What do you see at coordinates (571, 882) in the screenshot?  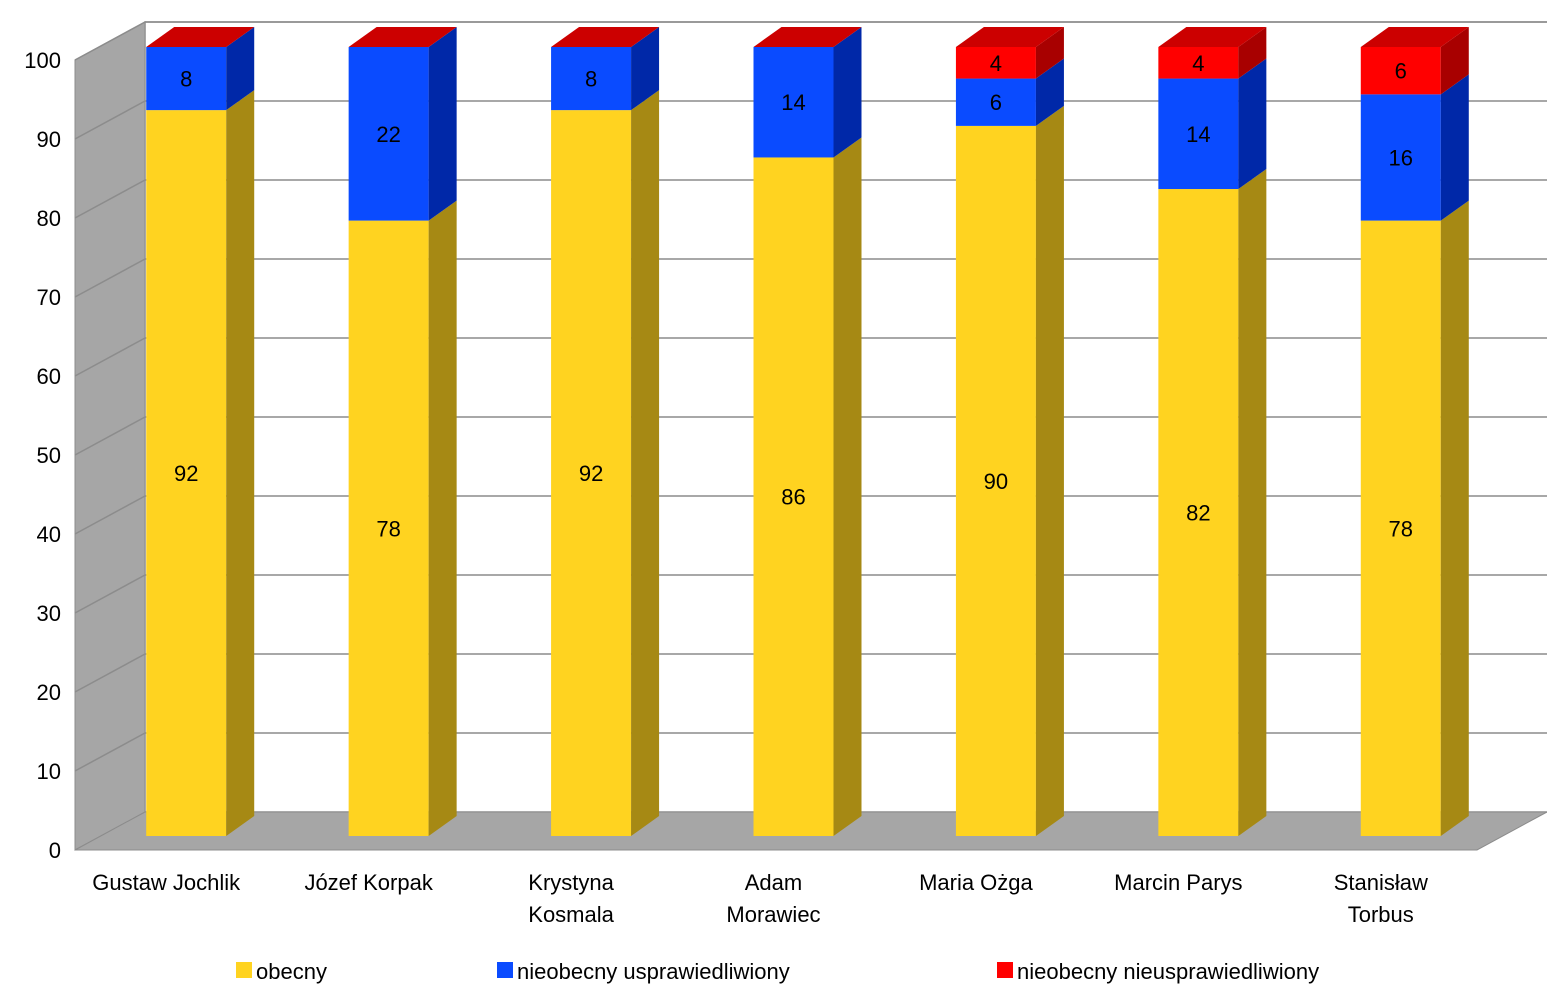 I see `x-category-label: Krystyna` at bounding box center [571, 882].